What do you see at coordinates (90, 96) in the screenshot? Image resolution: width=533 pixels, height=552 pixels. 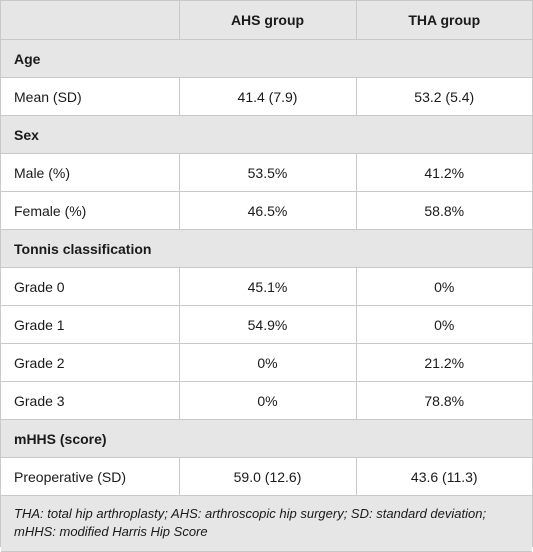 I see `row-label: Mean (SD)` at bounding box center [90, 96].